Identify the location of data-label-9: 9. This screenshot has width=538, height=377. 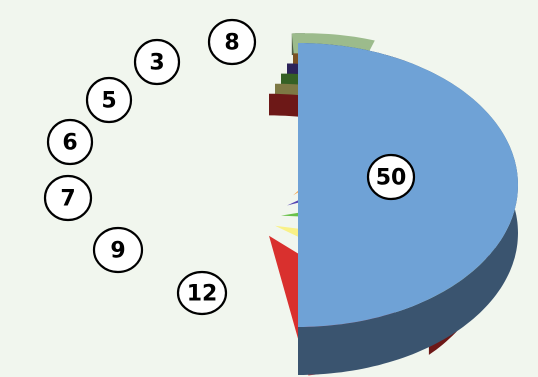
(117, 251).